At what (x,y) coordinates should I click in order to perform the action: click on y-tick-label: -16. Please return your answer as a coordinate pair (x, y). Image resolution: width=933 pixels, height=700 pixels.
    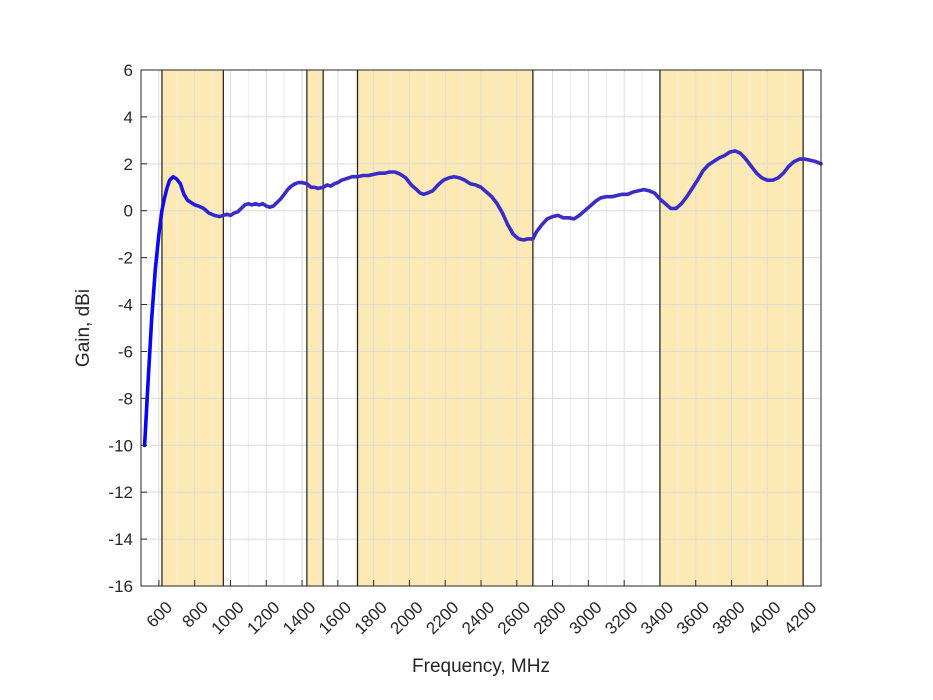
    Looking at the image, I should click on (120, 586).